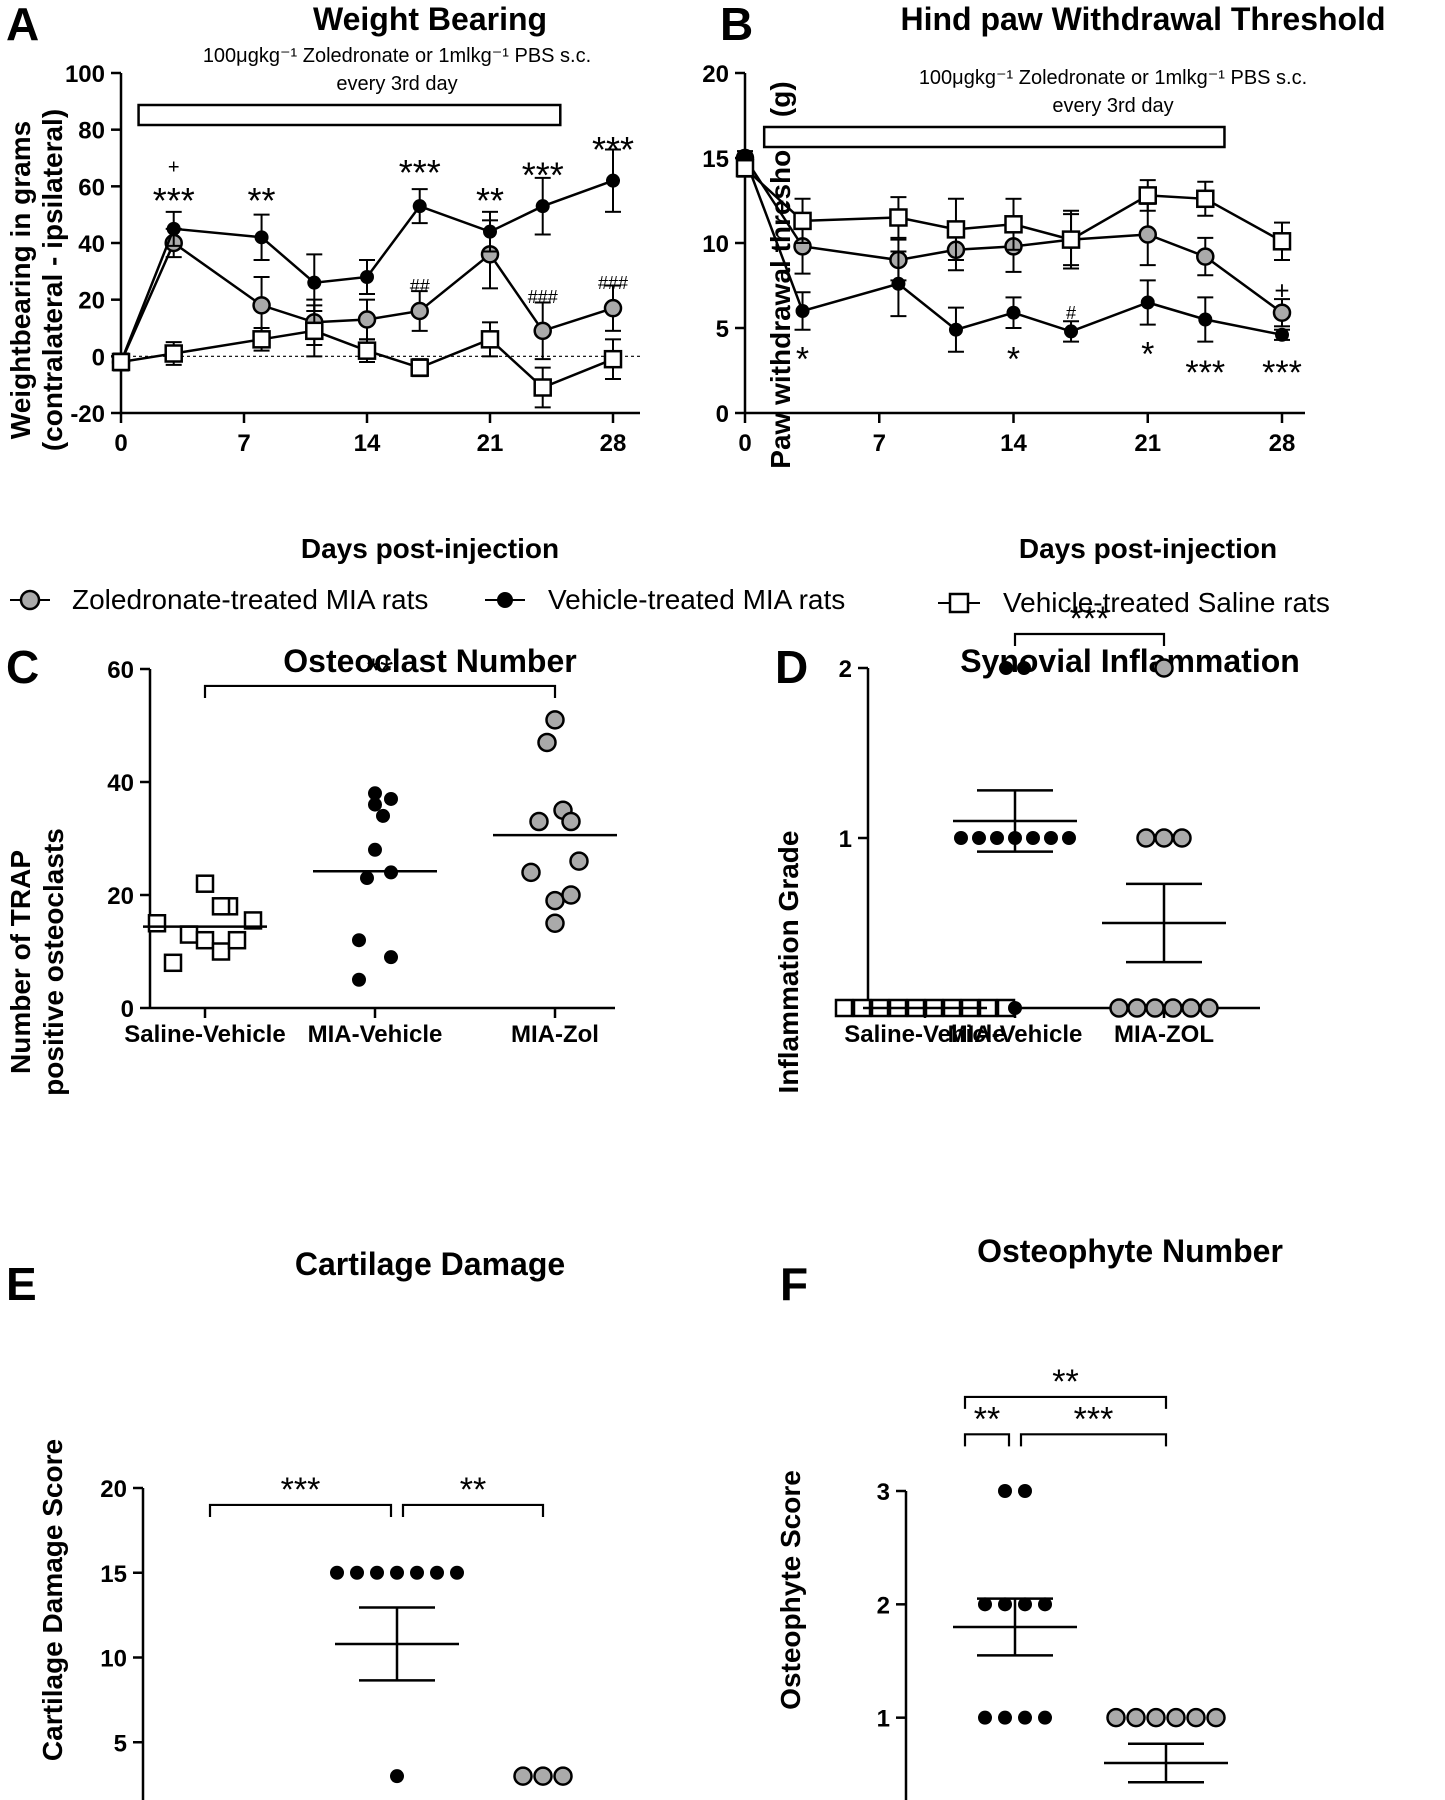 Image resolution: width=1445 pixels, height=1800 pixels. What do you see at coordinates (1134, 602) in the screenshot?
I see `legend-item-vehicle-saline: Vehicle-treated Saline rats` at bounding box center [1134, 602].